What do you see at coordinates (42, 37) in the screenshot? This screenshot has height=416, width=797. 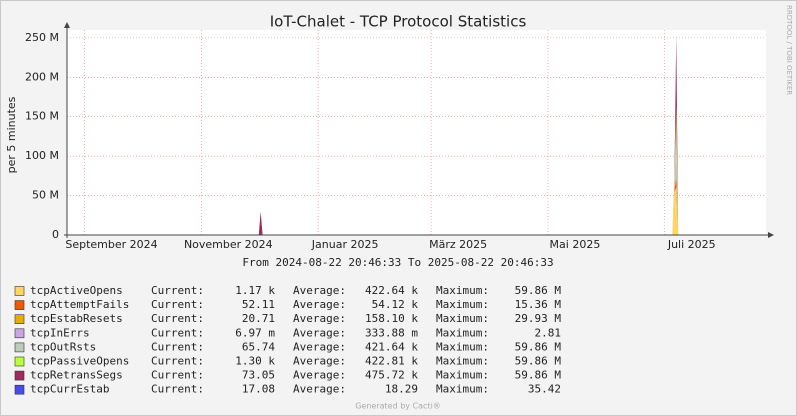 I see `y-tick-label: 250 M` at bounding box center [42, 37].